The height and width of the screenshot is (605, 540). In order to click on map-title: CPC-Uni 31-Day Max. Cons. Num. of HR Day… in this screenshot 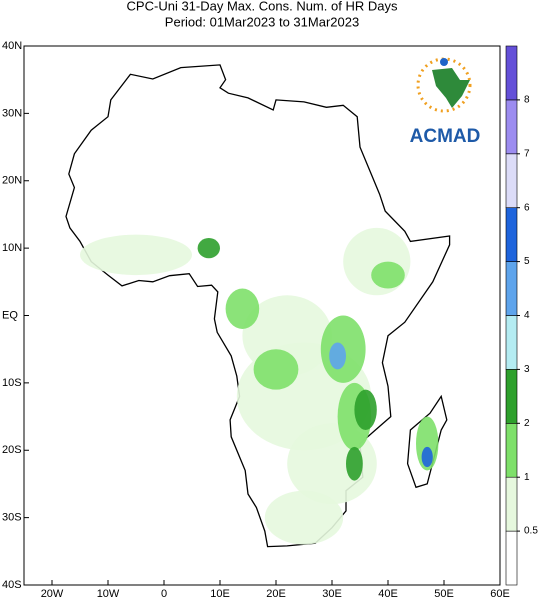, I will do `click(262, 6)`.